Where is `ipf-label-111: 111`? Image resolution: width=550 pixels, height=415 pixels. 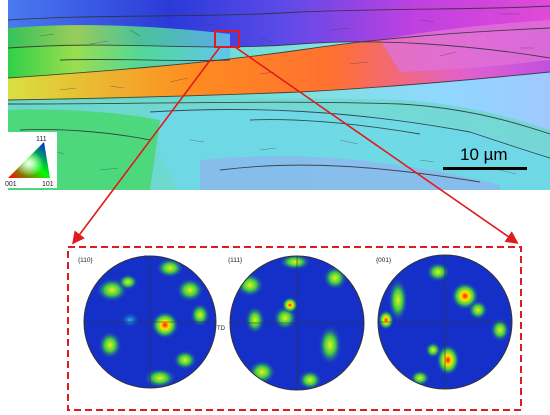
ipf-label-111: 111 is located at coordinates (41, 139).